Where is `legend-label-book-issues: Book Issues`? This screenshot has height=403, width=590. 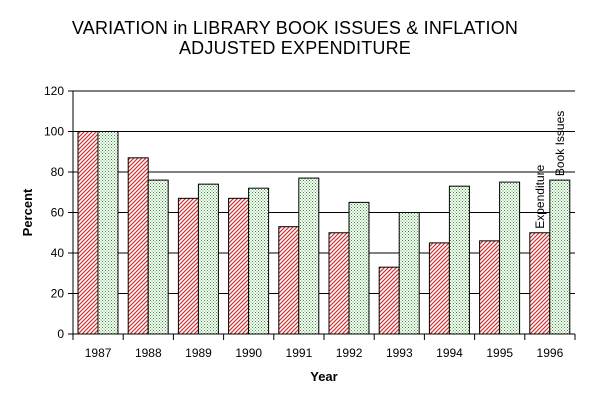
legend-label-book-issues: Book Issues is located at coordinates (560, 143).